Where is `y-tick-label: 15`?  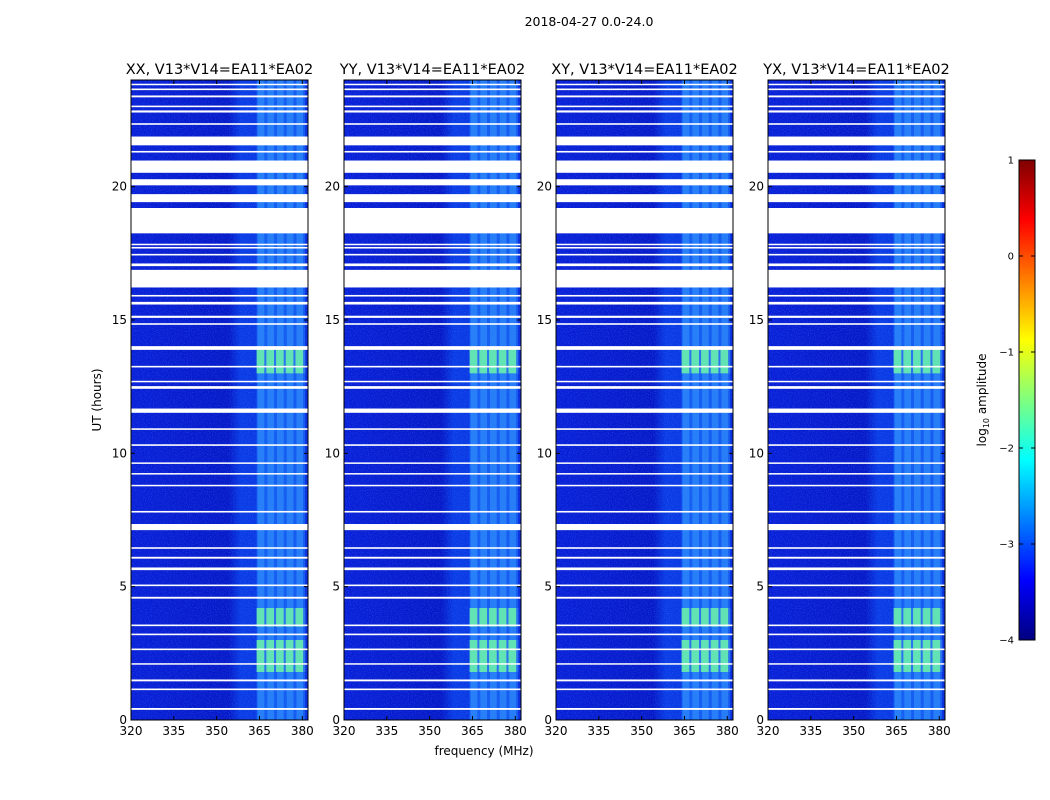
y-tick-label: 15 is located at coordinates (544, 320).